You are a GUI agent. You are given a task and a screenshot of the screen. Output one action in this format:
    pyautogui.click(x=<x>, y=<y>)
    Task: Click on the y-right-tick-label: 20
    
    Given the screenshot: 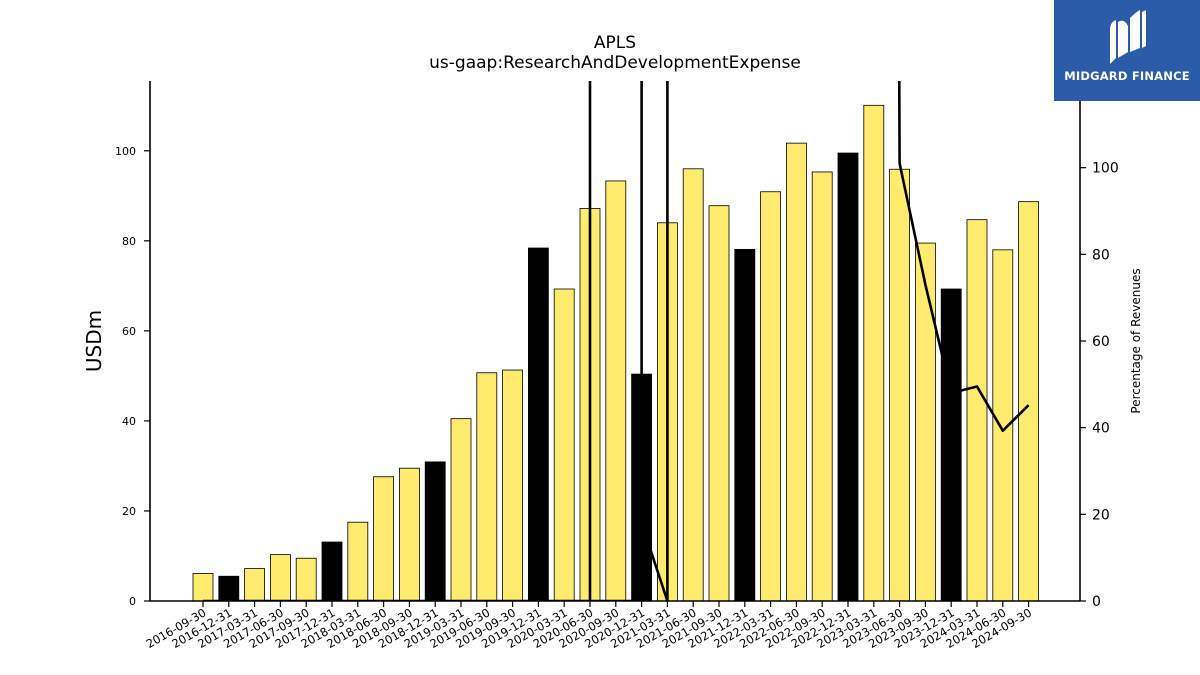 What is the action you would take?
    pyautogui.click(x=1101, y=515)
    